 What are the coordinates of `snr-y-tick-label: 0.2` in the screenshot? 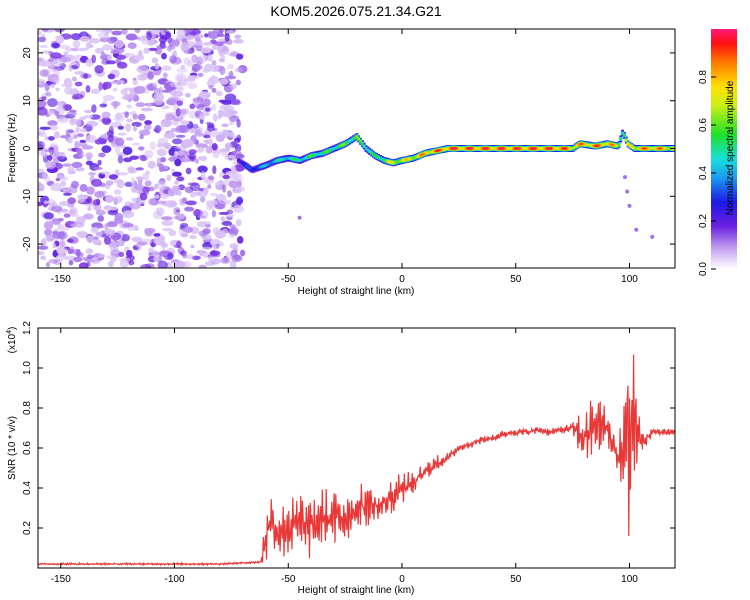 It's located at (27, 528).